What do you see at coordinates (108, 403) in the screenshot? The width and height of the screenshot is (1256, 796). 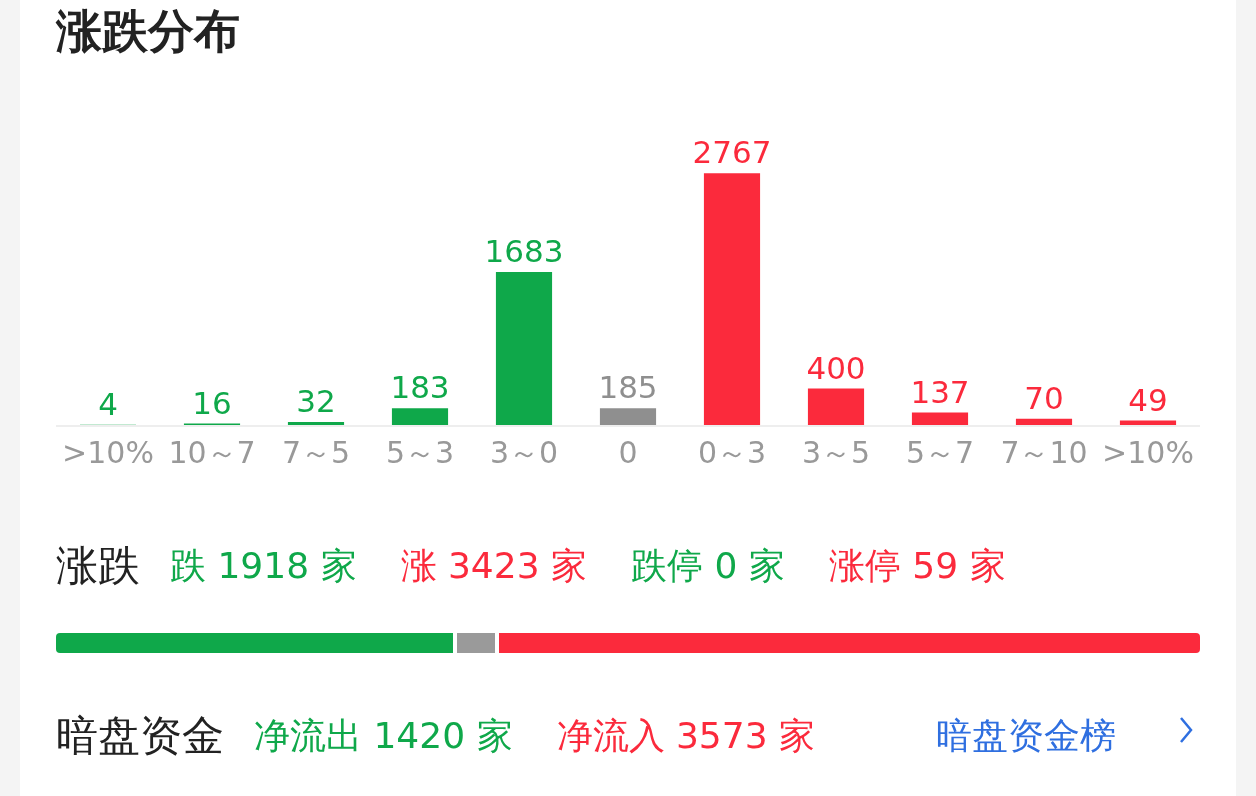 I see `data-label: 4` at bounding box center [108, 403].